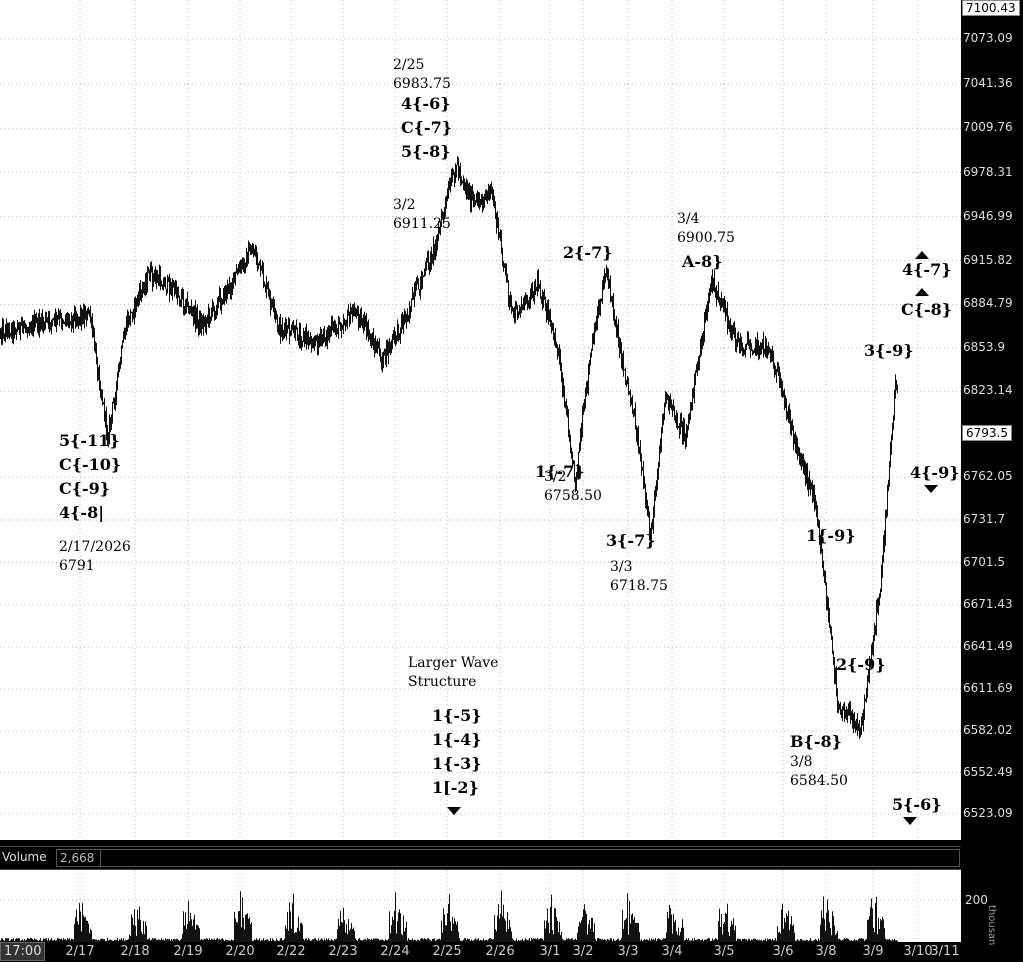 This screenshot has height=962, width=1023. Describe the element at coordinates (988, 390) in the screenshot. I see `price-tick-label: 6823.14` at that location.